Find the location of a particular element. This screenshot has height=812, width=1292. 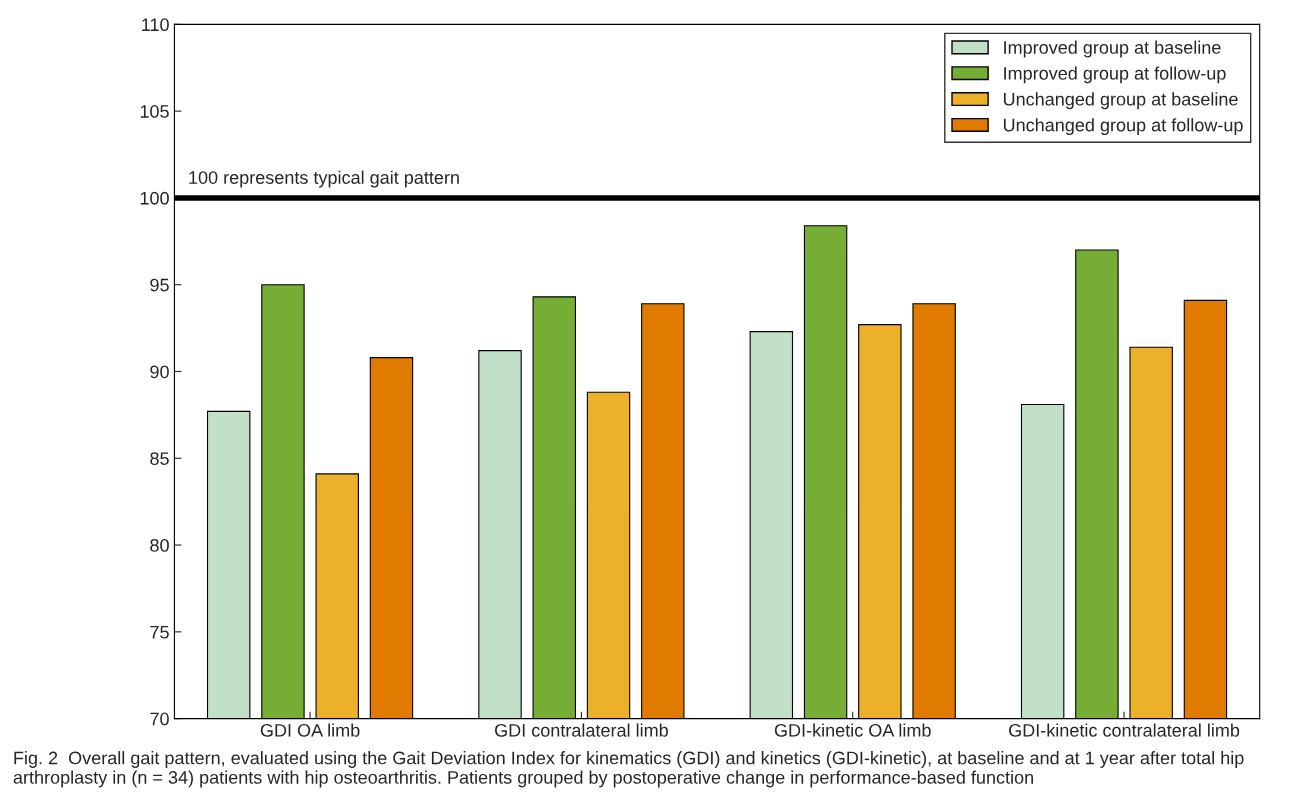

legend-label: Unchanged group at baseline is located at coordinates (1120, 101).